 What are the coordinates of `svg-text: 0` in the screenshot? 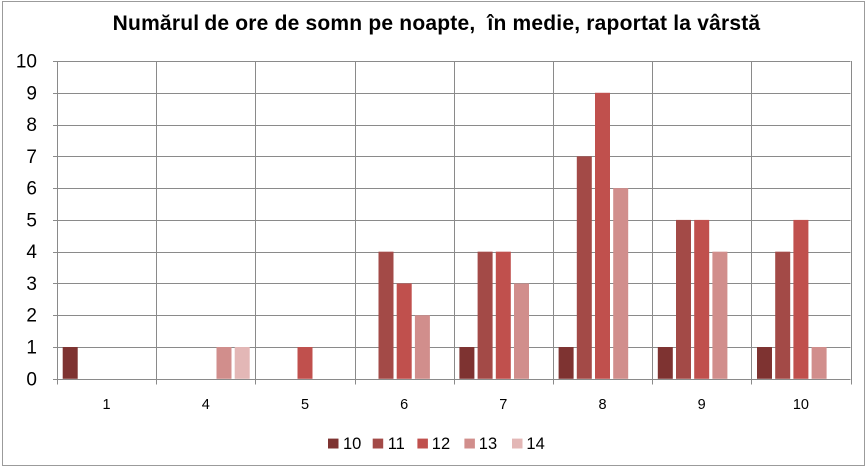 It's located at (31, 379).